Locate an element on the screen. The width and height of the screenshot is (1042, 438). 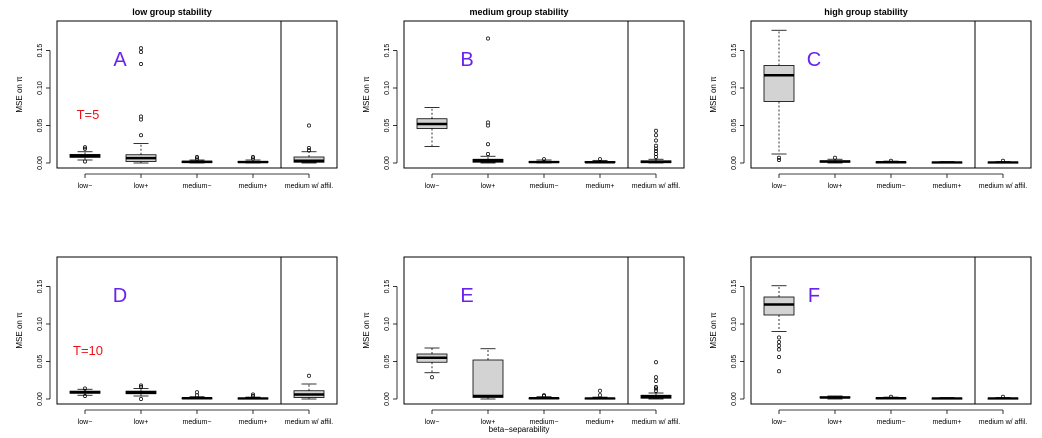
panel-letter: F is located at coordinates (814, 296).